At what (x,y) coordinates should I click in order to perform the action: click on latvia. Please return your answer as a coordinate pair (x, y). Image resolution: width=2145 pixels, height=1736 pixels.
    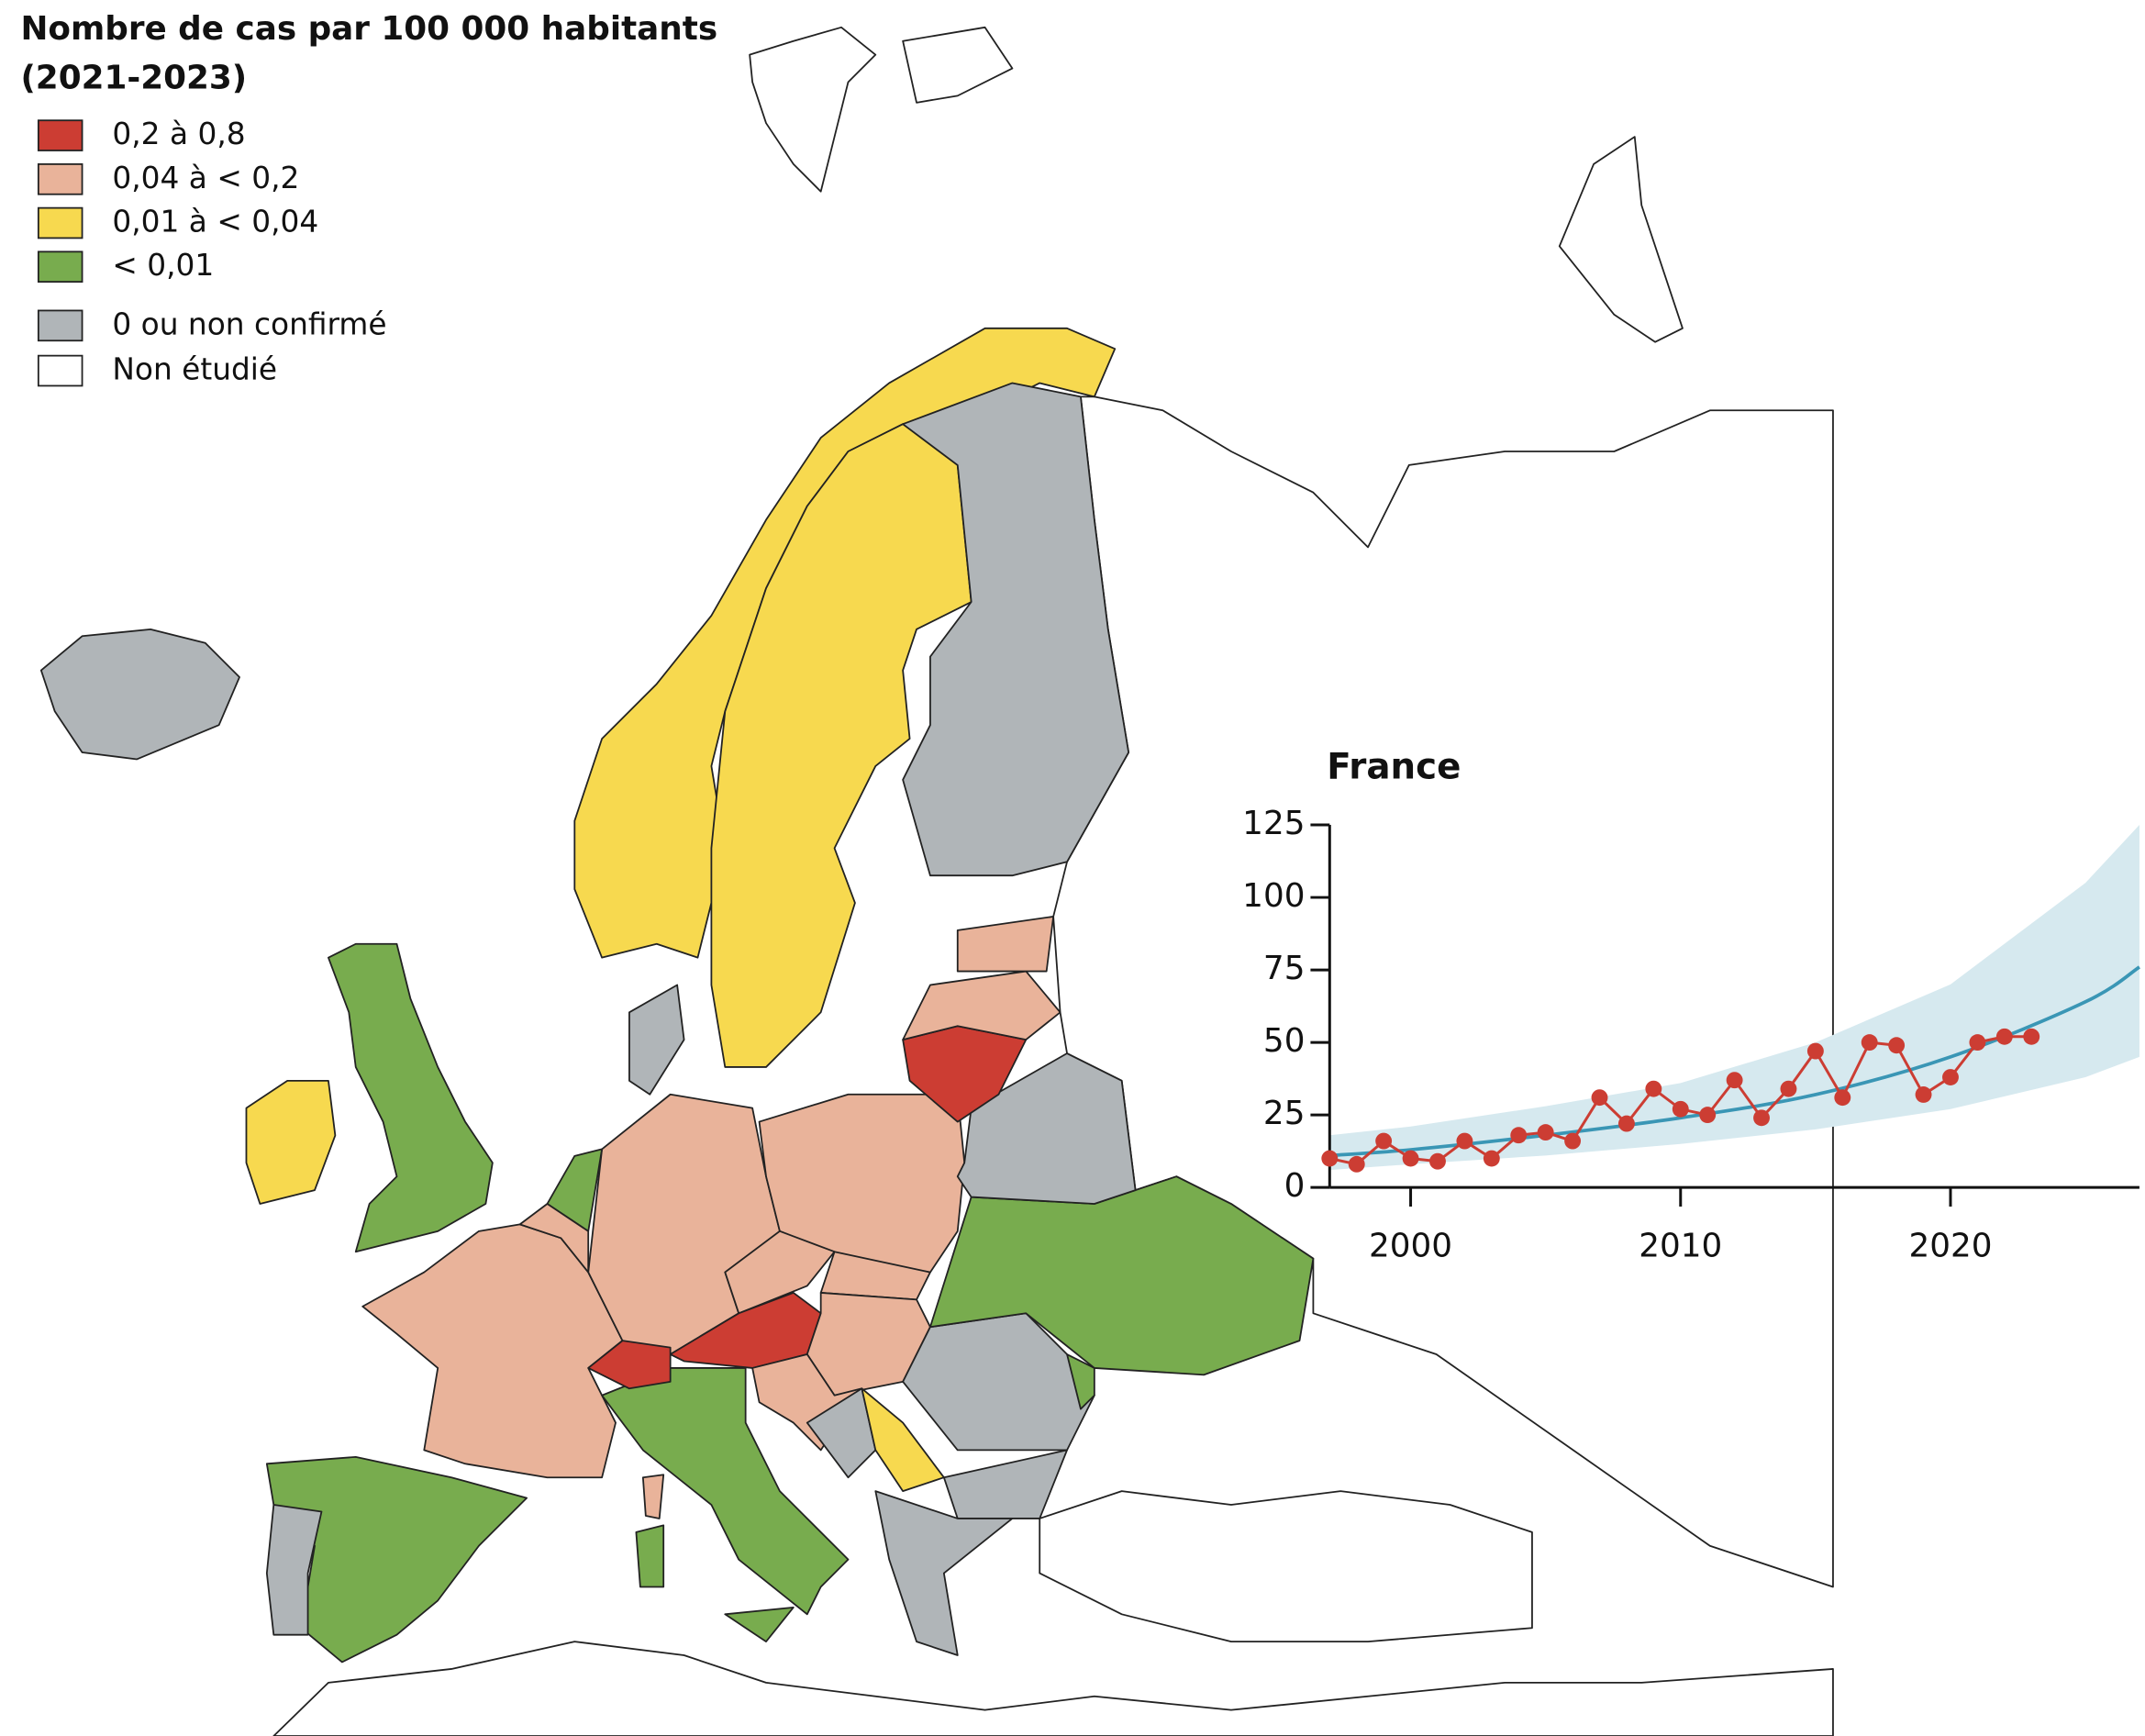
    Looking at the image, I should click on (982, 1006).